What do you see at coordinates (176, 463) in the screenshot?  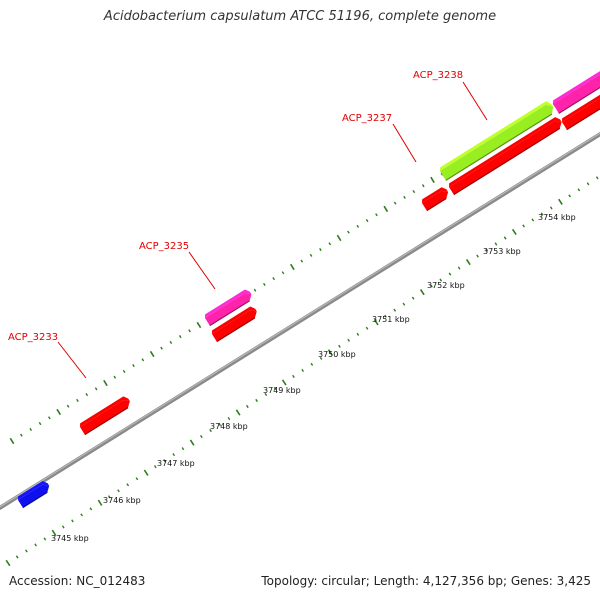 I see `scale-tick-label: 3747 kbp` at bounding box center [176, 463].